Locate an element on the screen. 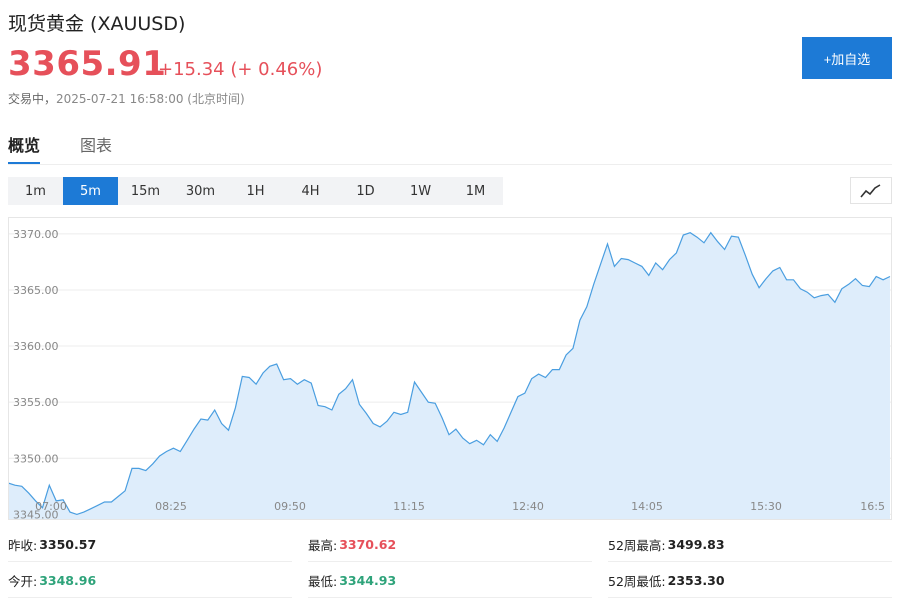 This screenshot has height=601, width=897. stat-open: 今开: 3348.96 is located at coordinates (150, 581).